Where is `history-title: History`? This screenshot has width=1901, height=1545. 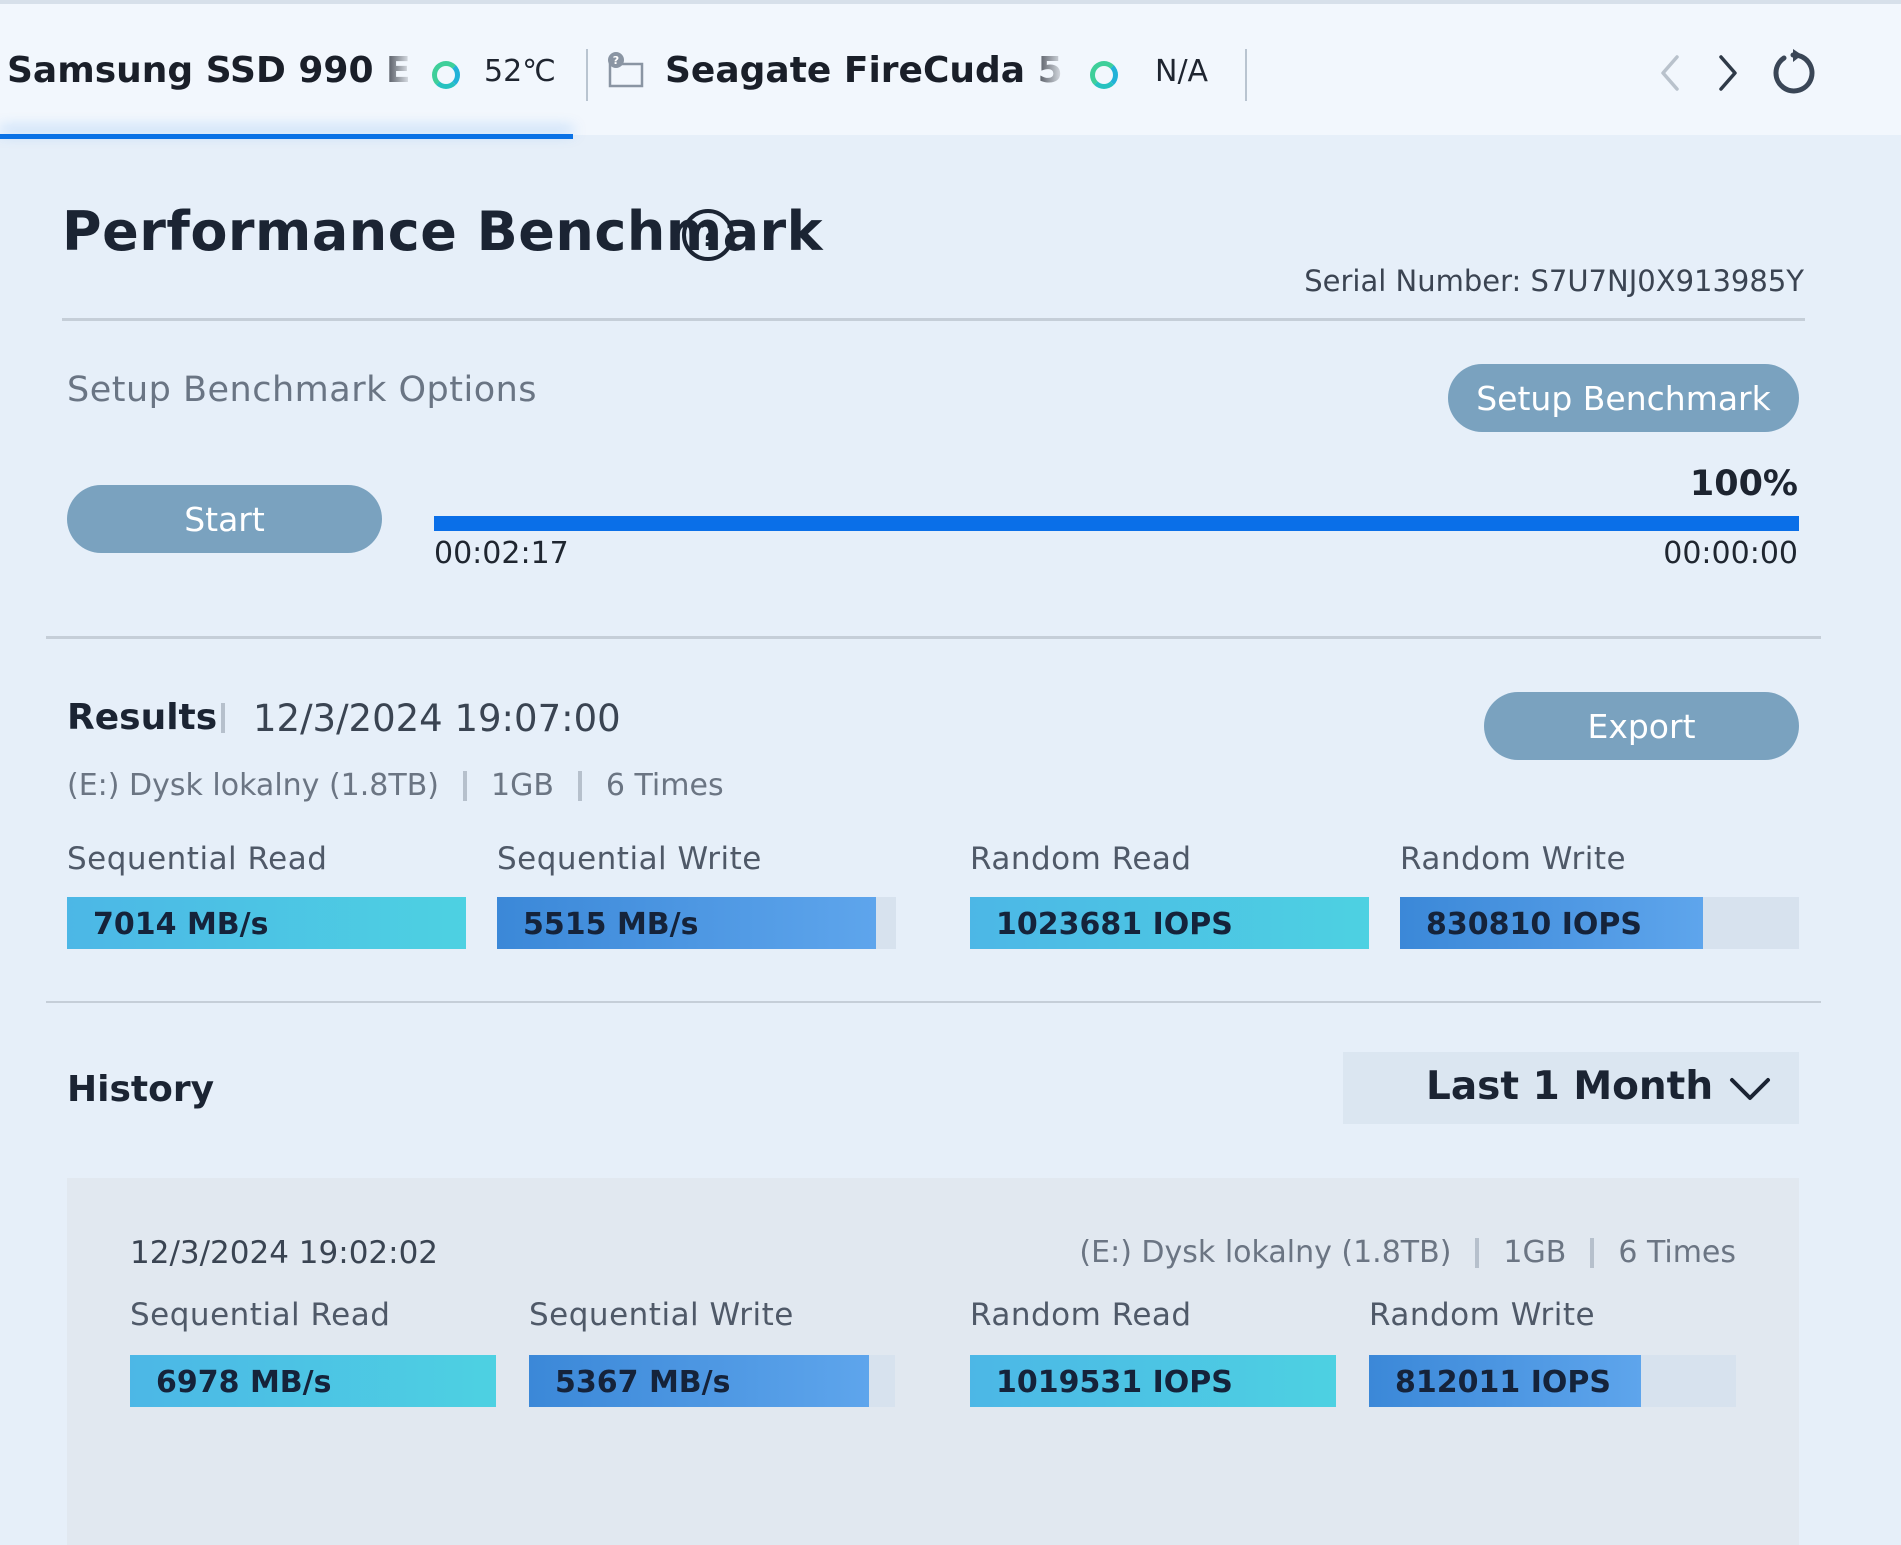
history-title: History is located at coordinates (141, 1089).